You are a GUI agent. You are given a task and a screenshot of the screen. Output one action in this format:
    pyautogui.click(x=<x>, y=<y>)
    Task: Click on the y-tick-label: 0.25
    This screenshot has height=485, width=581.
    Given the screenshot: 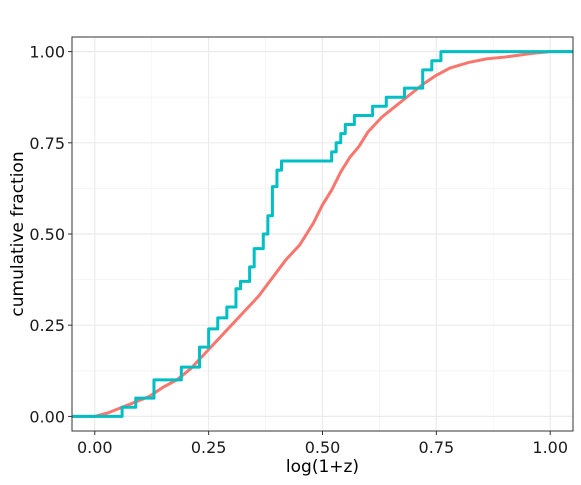 What is the action you would take?
    pyautogui.click(x=47, y=325)
    